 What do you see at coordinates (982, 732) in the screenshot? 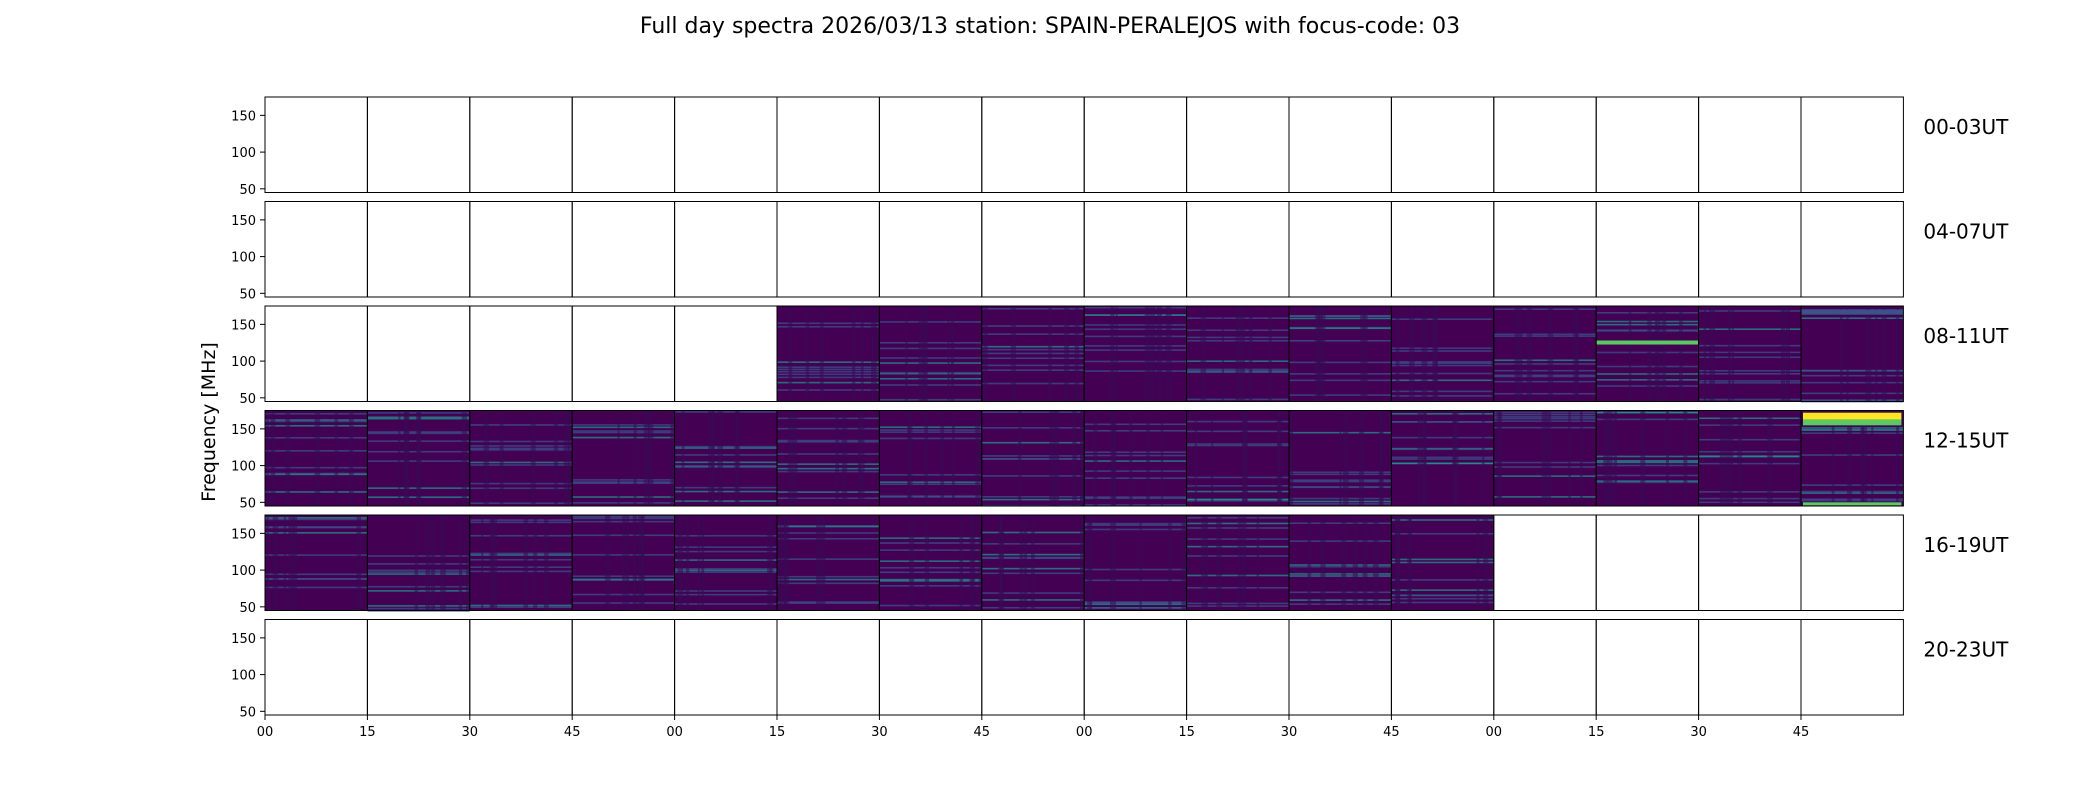
I see `x-tick-label: 45` at bounding box center [982, 732].